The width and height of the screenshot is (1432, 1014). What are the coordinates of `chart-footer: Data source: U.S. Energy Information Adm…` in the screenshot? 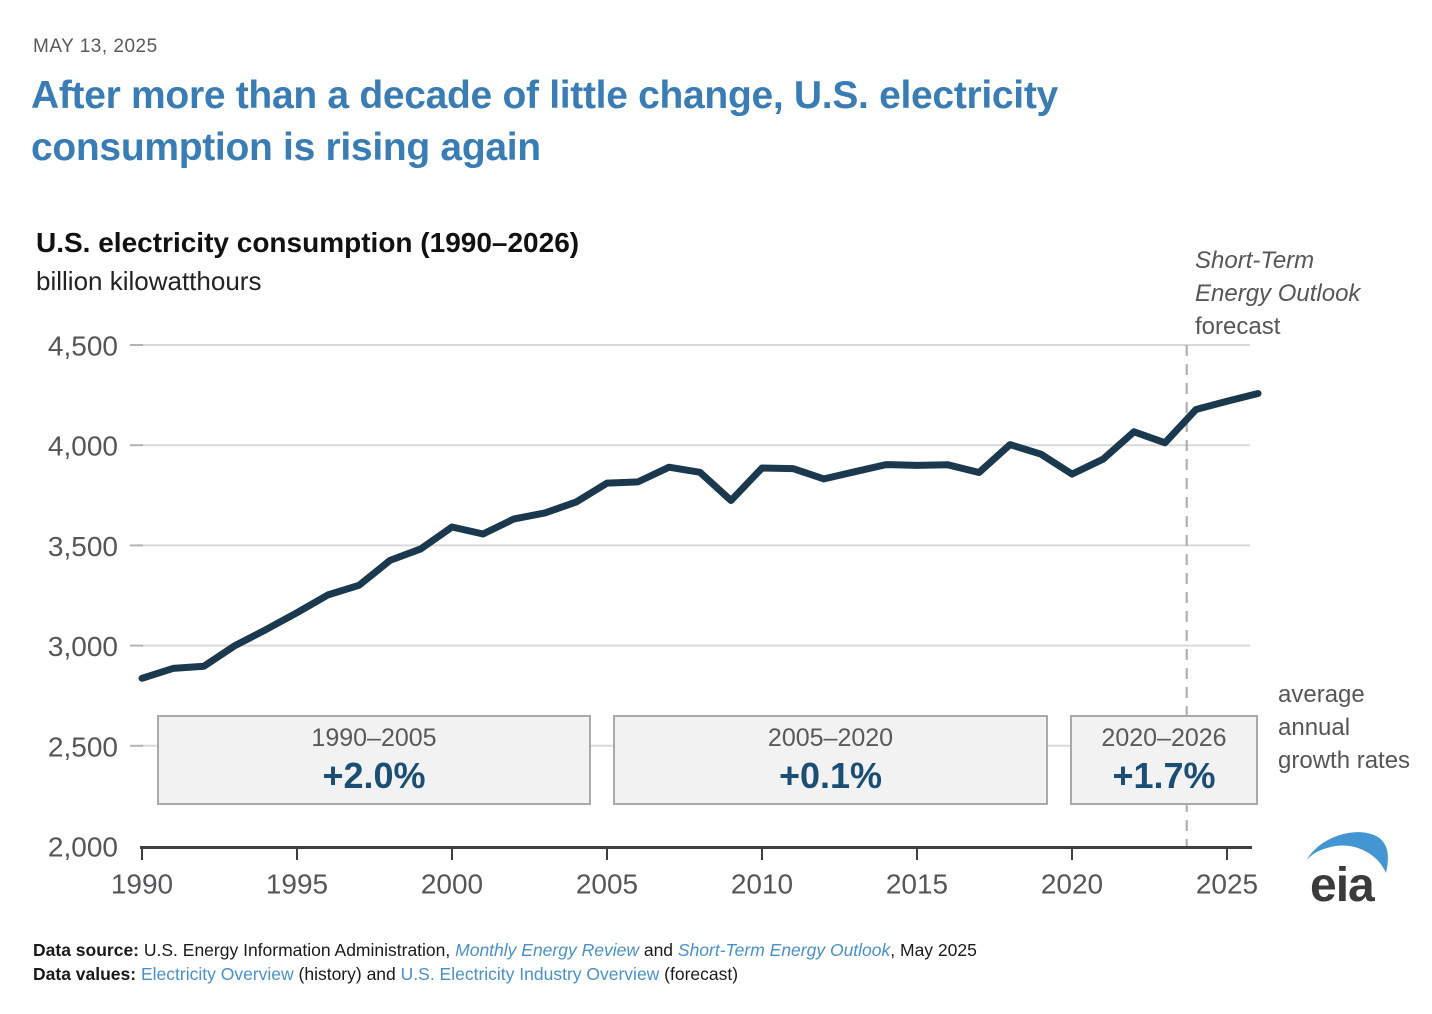 It's located at (723, 962).